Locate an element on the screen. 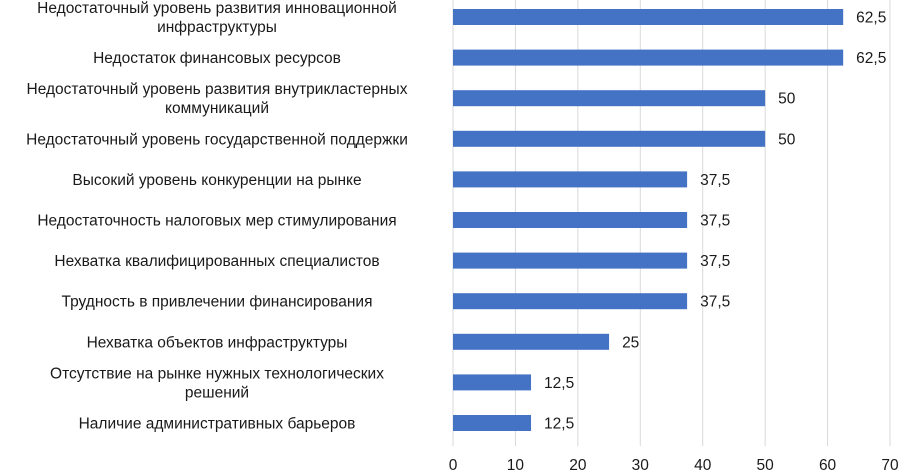 This screenshot has width=905, height=473. category-label: Высокий уровень конкуренции на рынке is located at coordinates (216, 180).